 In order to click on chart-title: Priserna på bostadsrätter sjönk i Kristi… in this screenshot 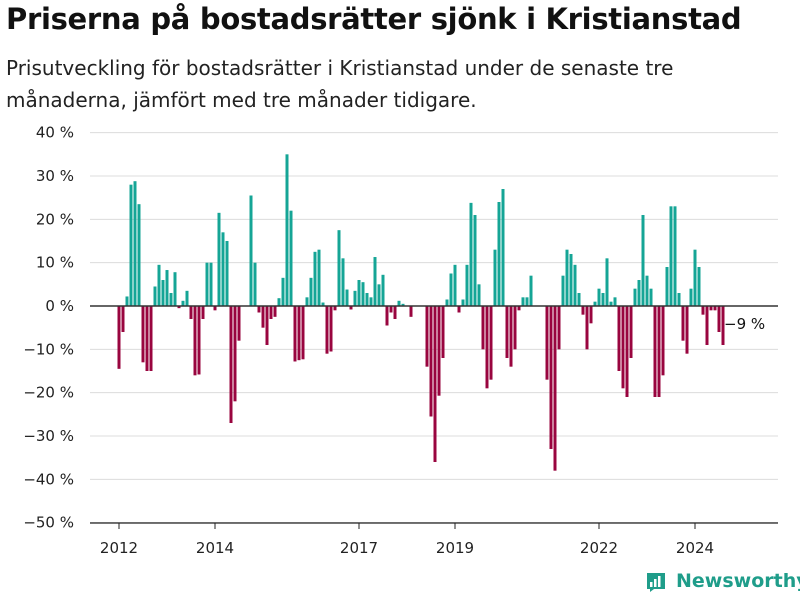, I will do `click(374, 19)`.